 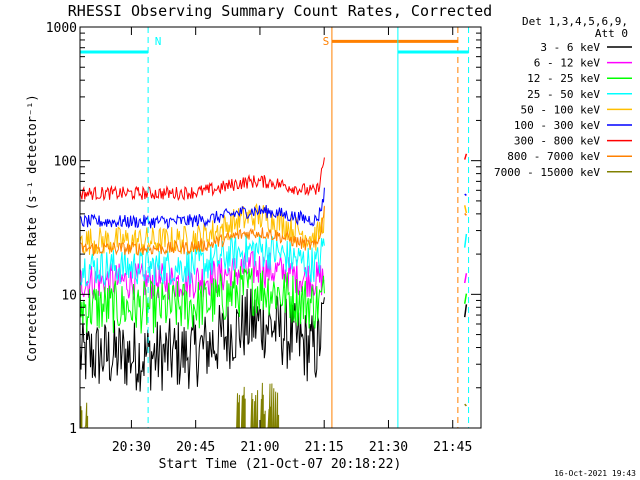 What do you see at coordinates (388, 447) in the screenshot?
I see `x-tick-label: 21:30` at bounding box center [388, 447].